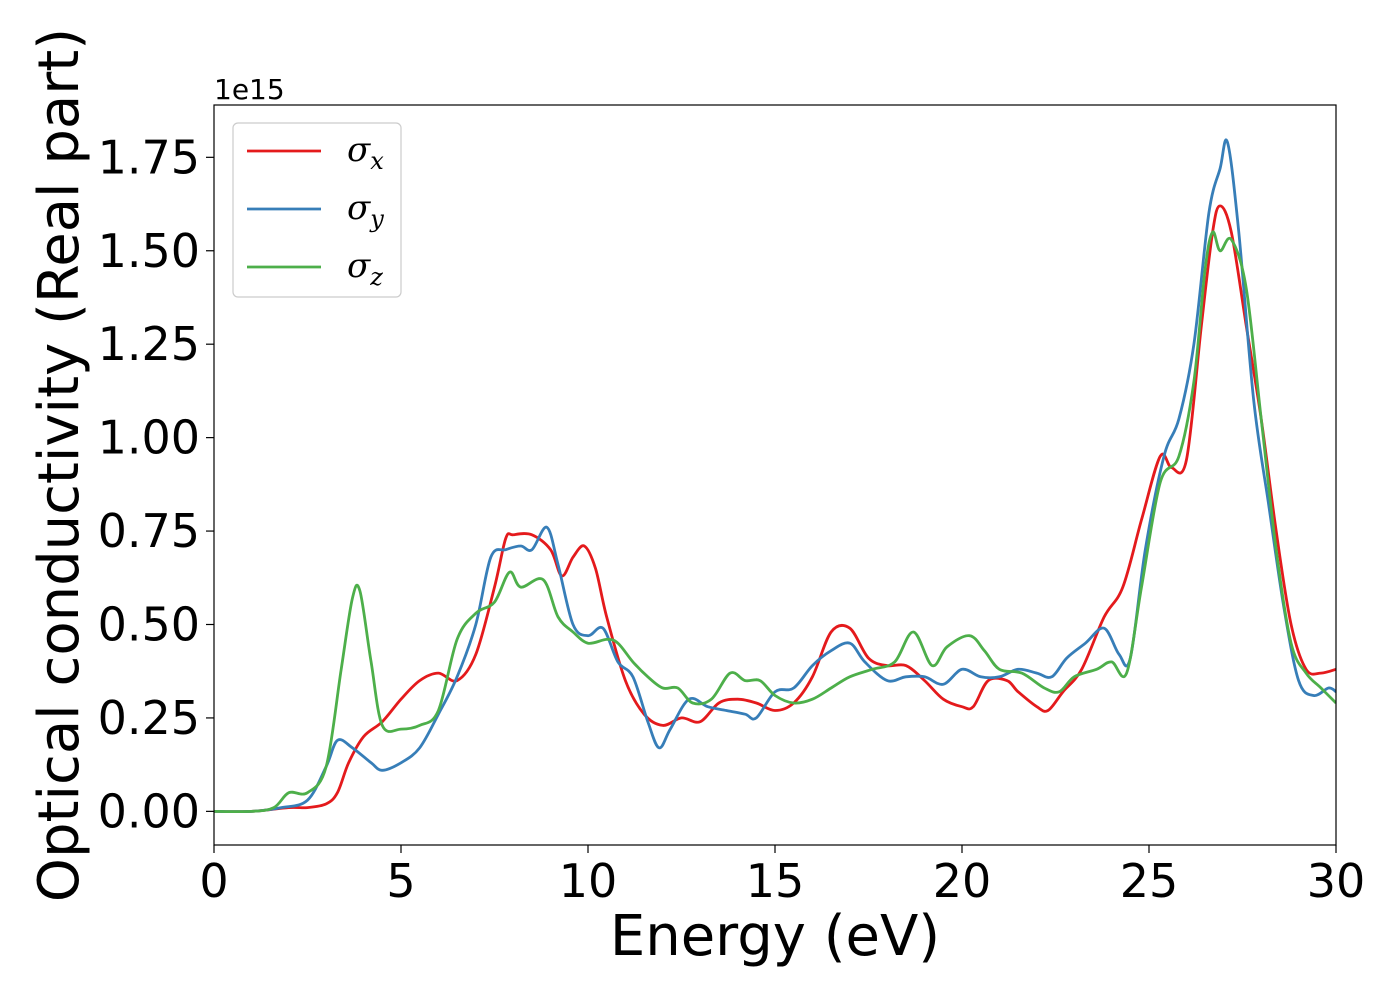 This screenshot has height=1000, width=1400. What do you see at coordinates (149, 344) in the screenshot?
I see `y-tick-label: 1.25` at bounding box center [149, 344].